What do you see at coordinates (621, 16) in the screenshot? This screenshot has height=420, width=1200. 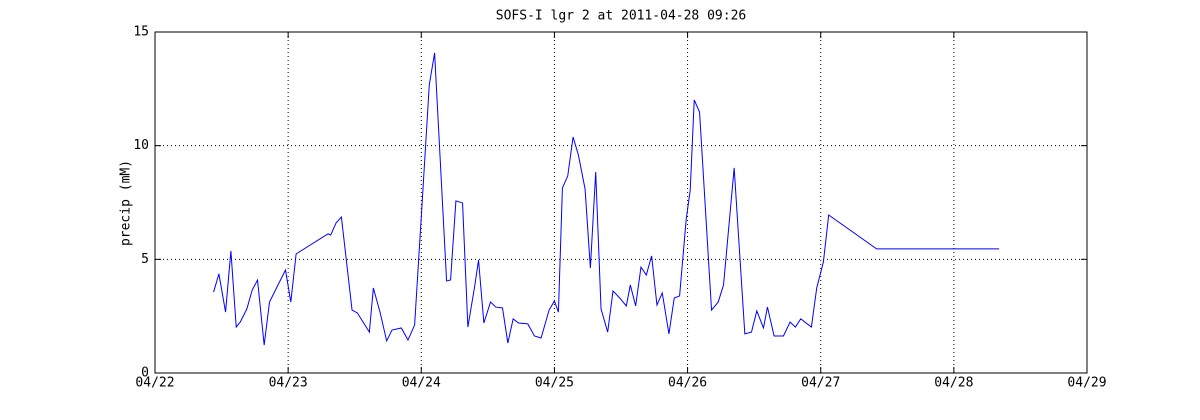 I see `chart-title: SOFS-I lgr 2 at 2011-04-28 09:26` at bounding box center [621, 16].